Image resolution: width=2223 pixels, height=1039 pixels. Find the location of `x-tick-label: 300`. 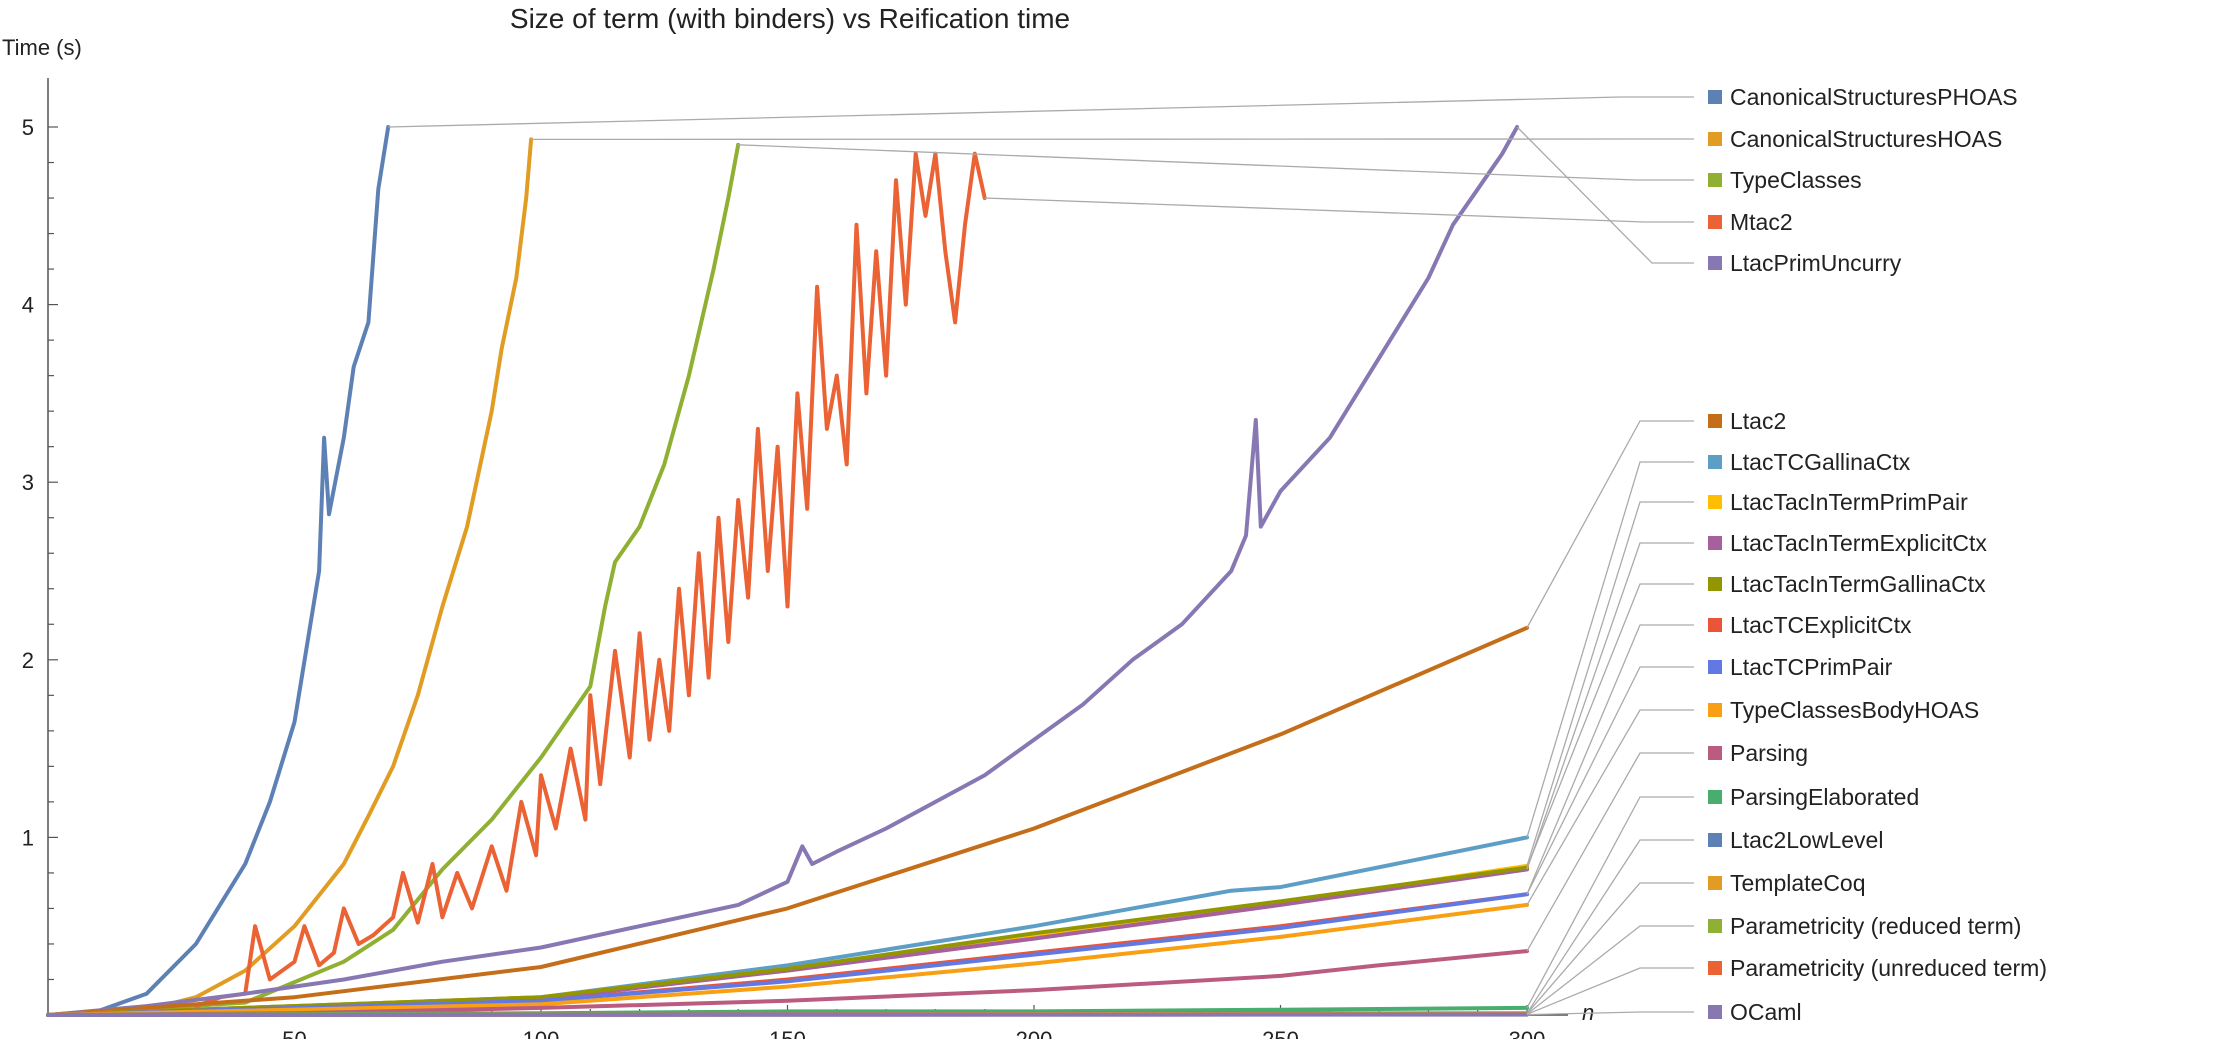

x-tick-label: 300 is located at coordinates (1527, 1033).